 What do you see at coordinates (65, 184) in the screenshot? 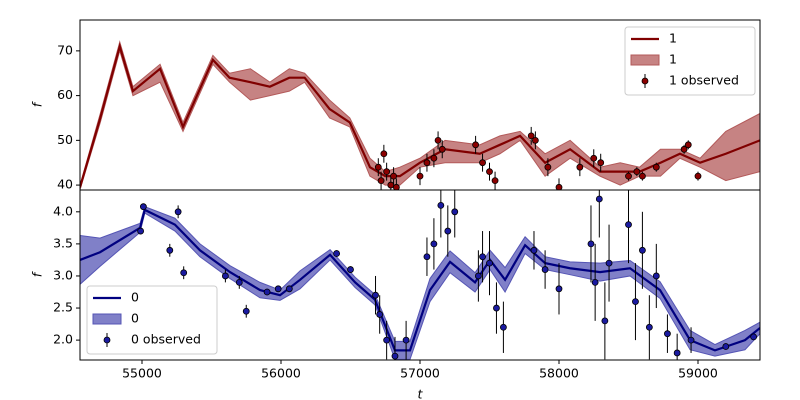
I see `y-tick-label: 40` at bounding box center [65, 184].